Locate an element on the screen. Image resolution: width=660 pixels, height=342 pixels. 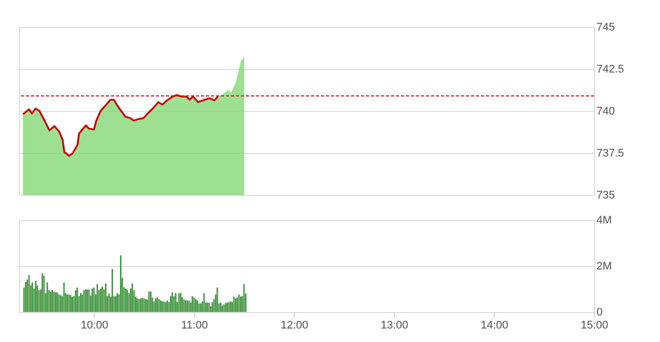
y-tick-label: 735 is located at coordinates (605, 196).